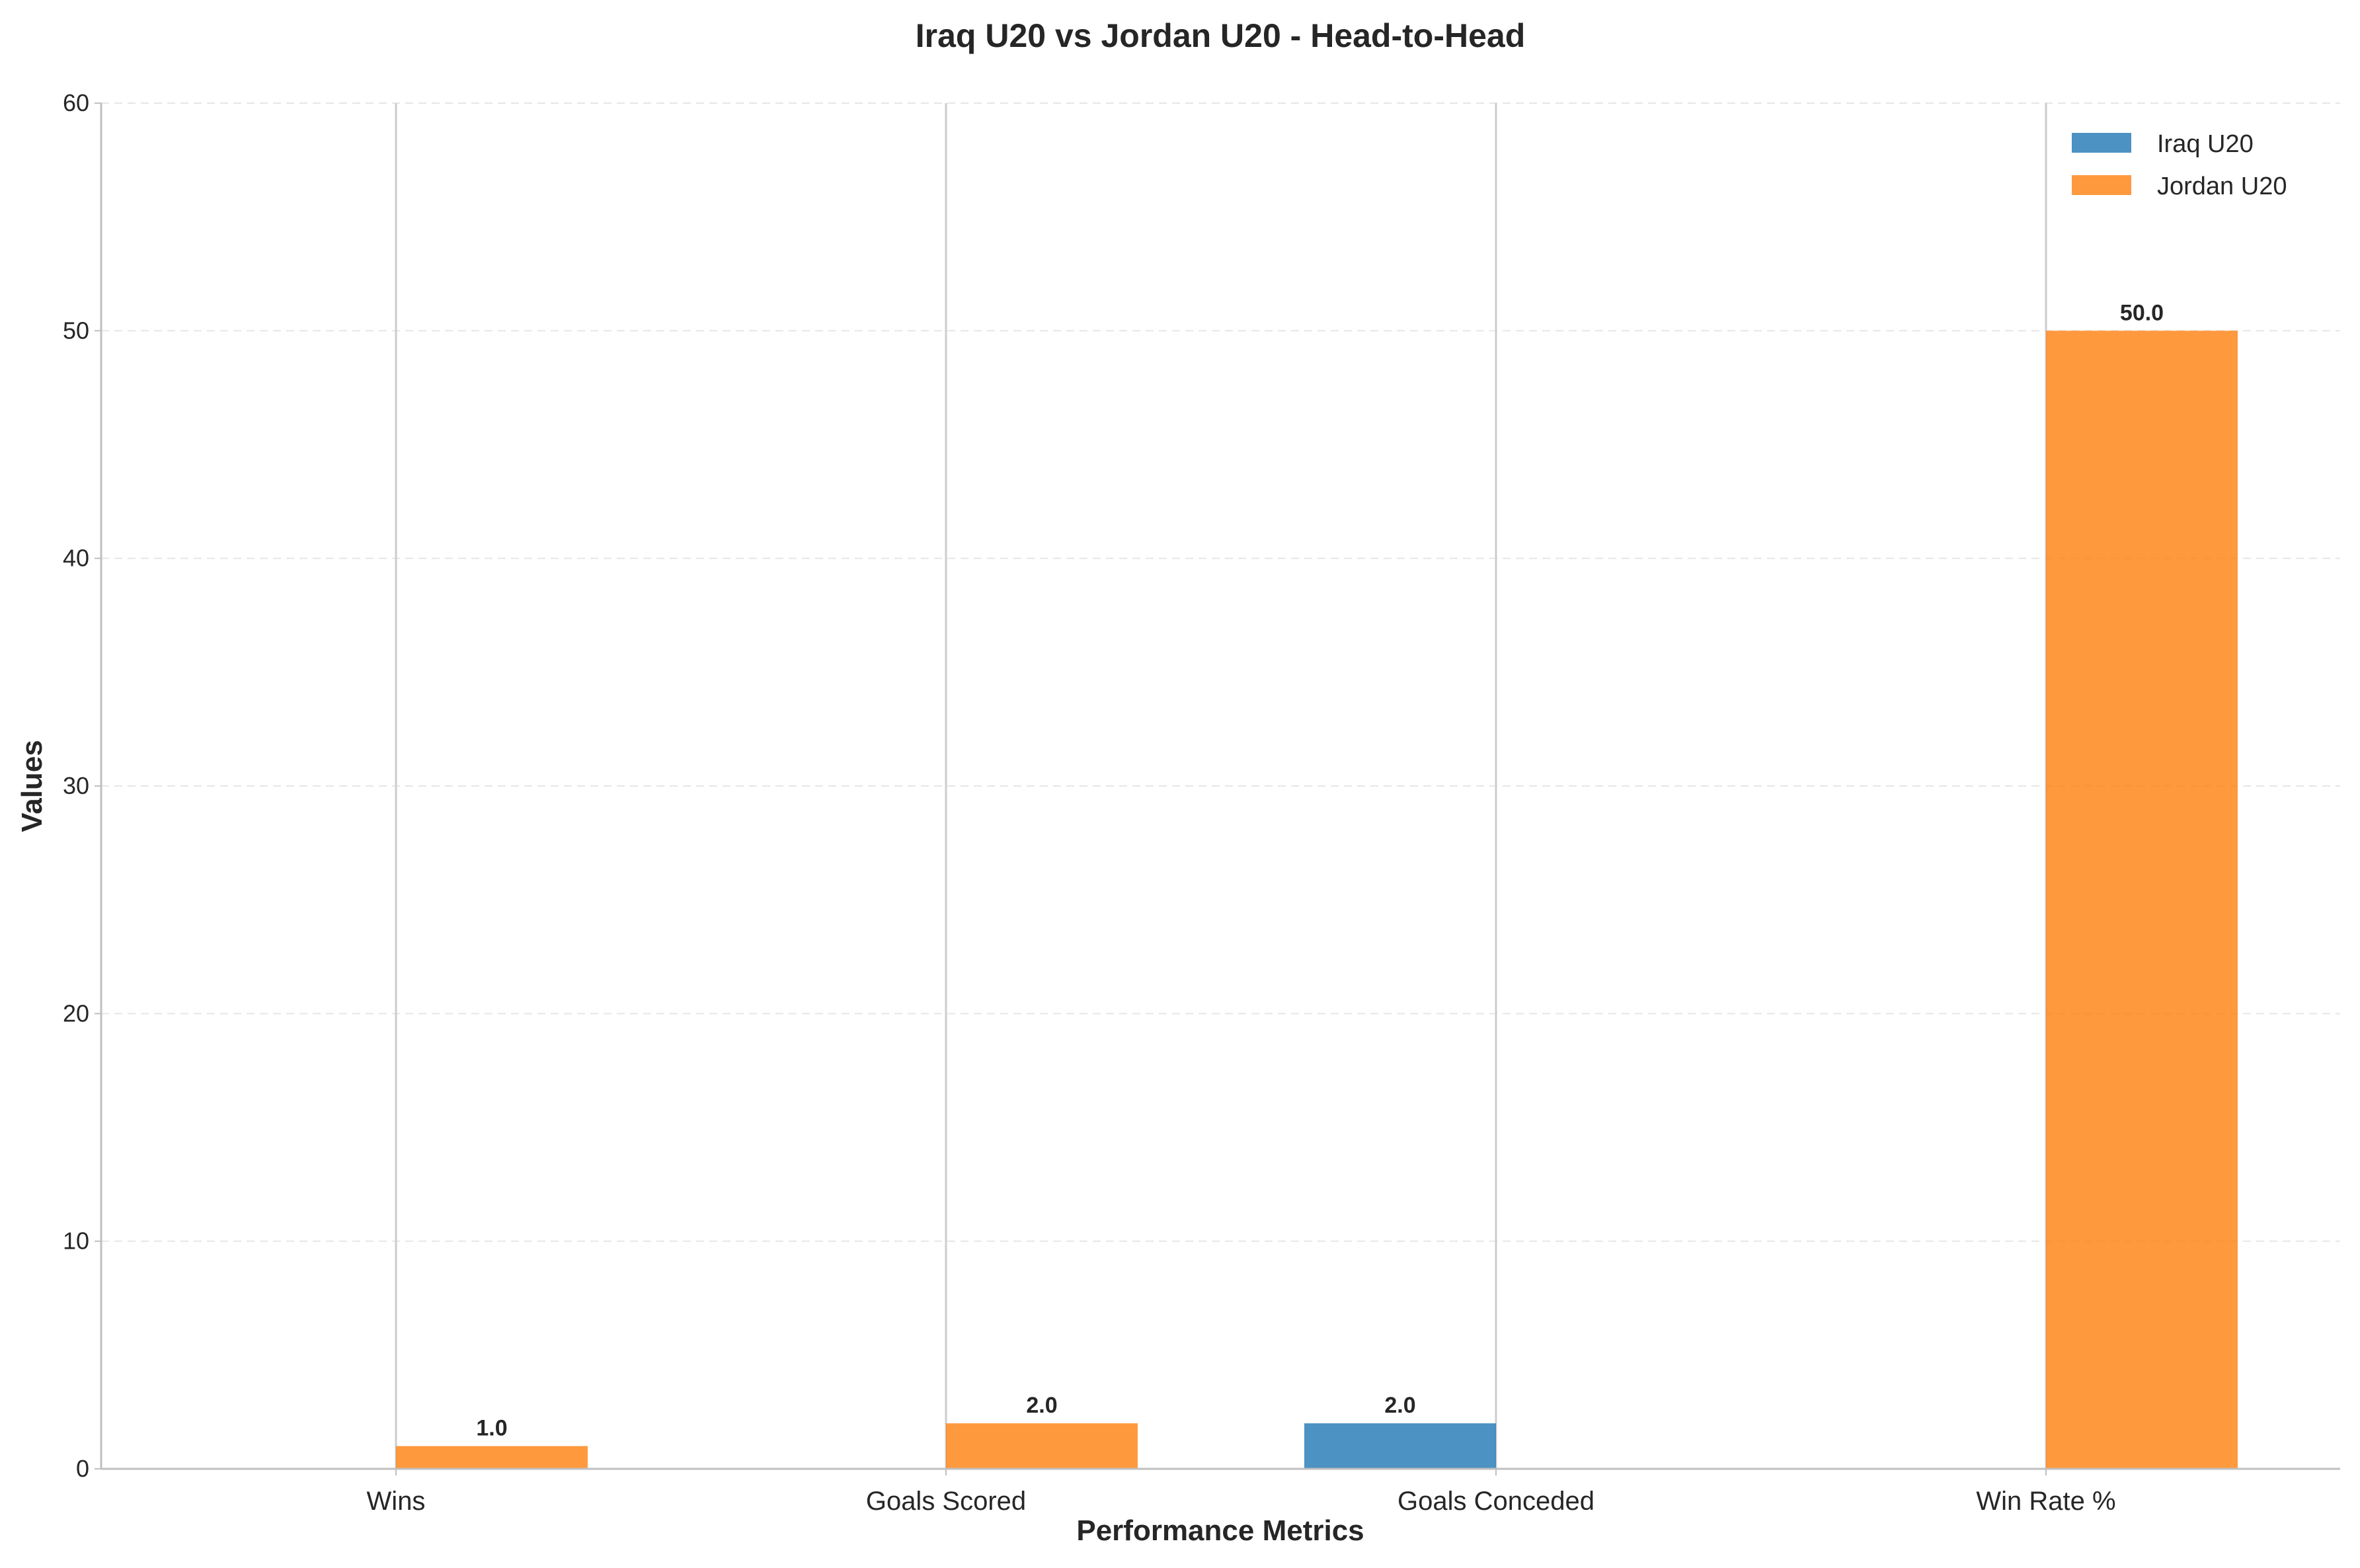  I want to click on data-label: 50.0, so click(2142, 312).